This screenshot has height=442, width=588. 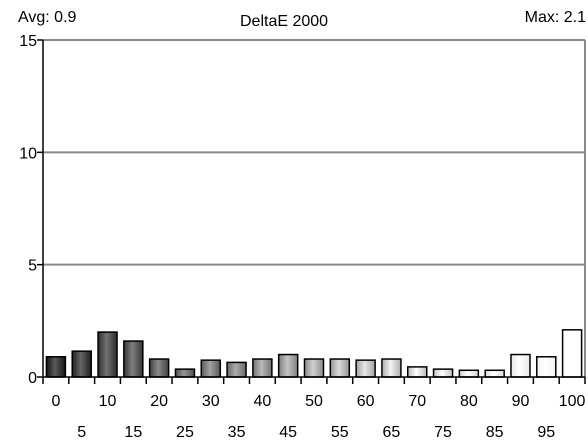 What do you see at coordinates (28, 153) in the screenshot?
I see `y-tick-label: 10` at bounding box center [28, 153].